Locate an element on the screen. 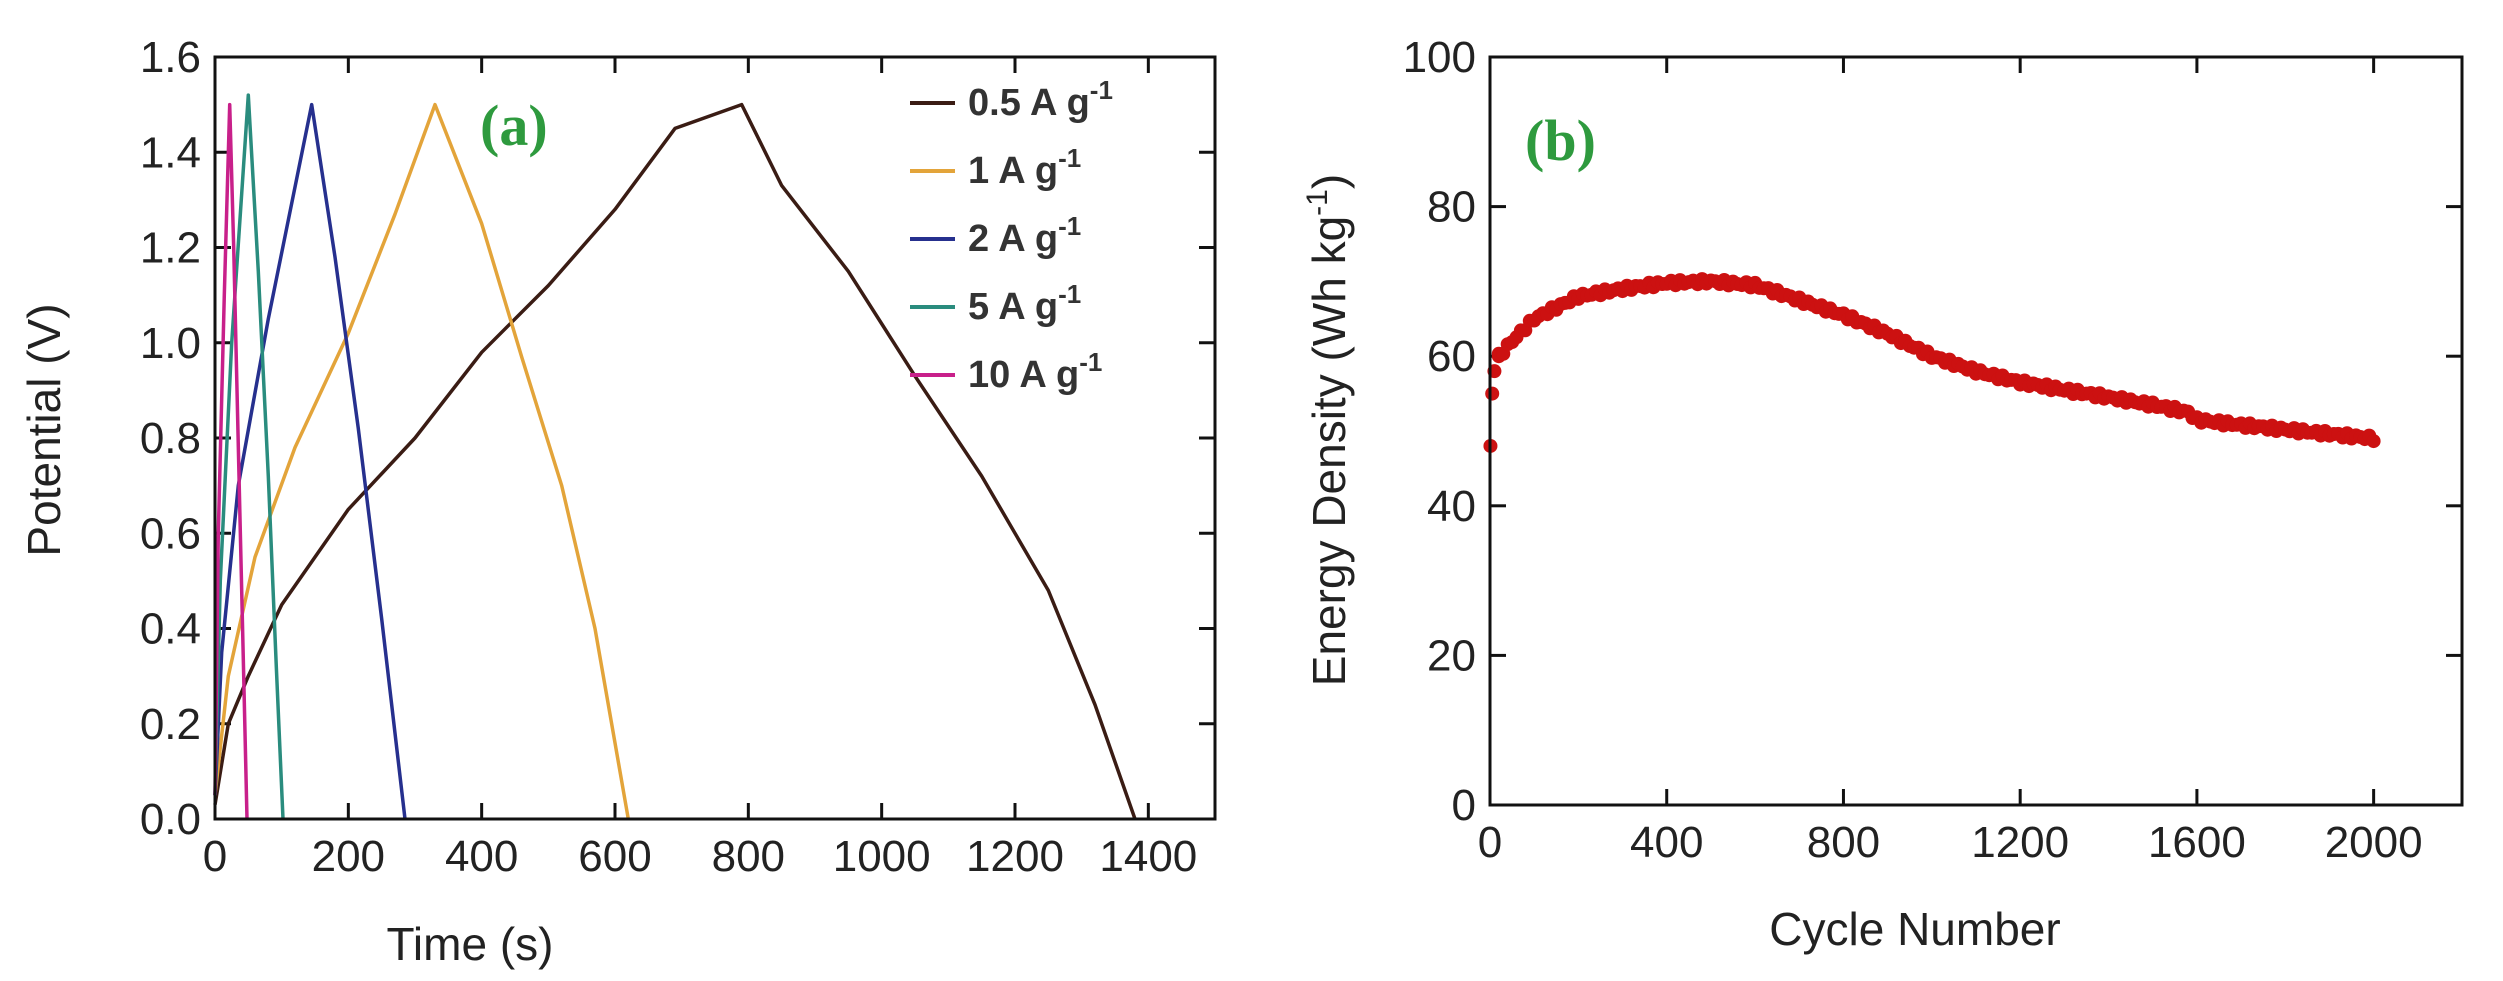  y-tick-label: 1.6 is located at coordinates (170, 57).